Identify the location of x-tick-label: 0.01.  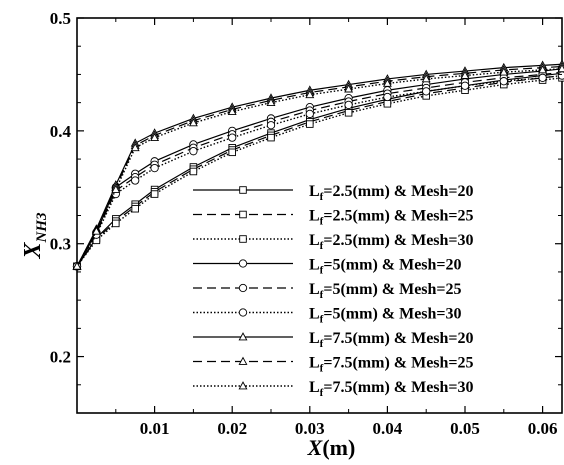
(155, 428).